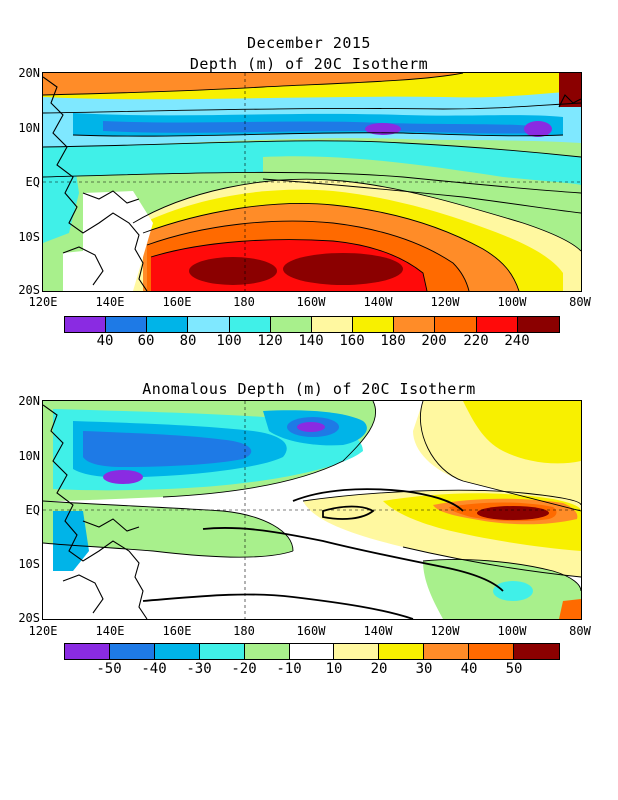 The image size is (618, 800). I want to click on bottom-y-tick-2: EQ, so click(32, 510).